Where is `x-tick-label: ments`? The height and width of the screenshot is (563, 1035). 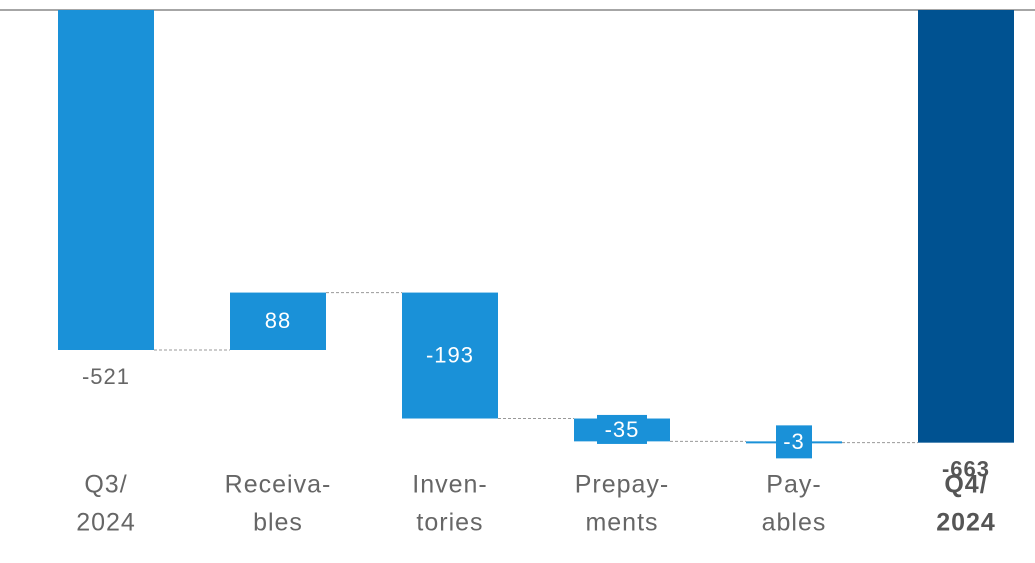 x-tick-label: ments is located at coordinates (621, 523).